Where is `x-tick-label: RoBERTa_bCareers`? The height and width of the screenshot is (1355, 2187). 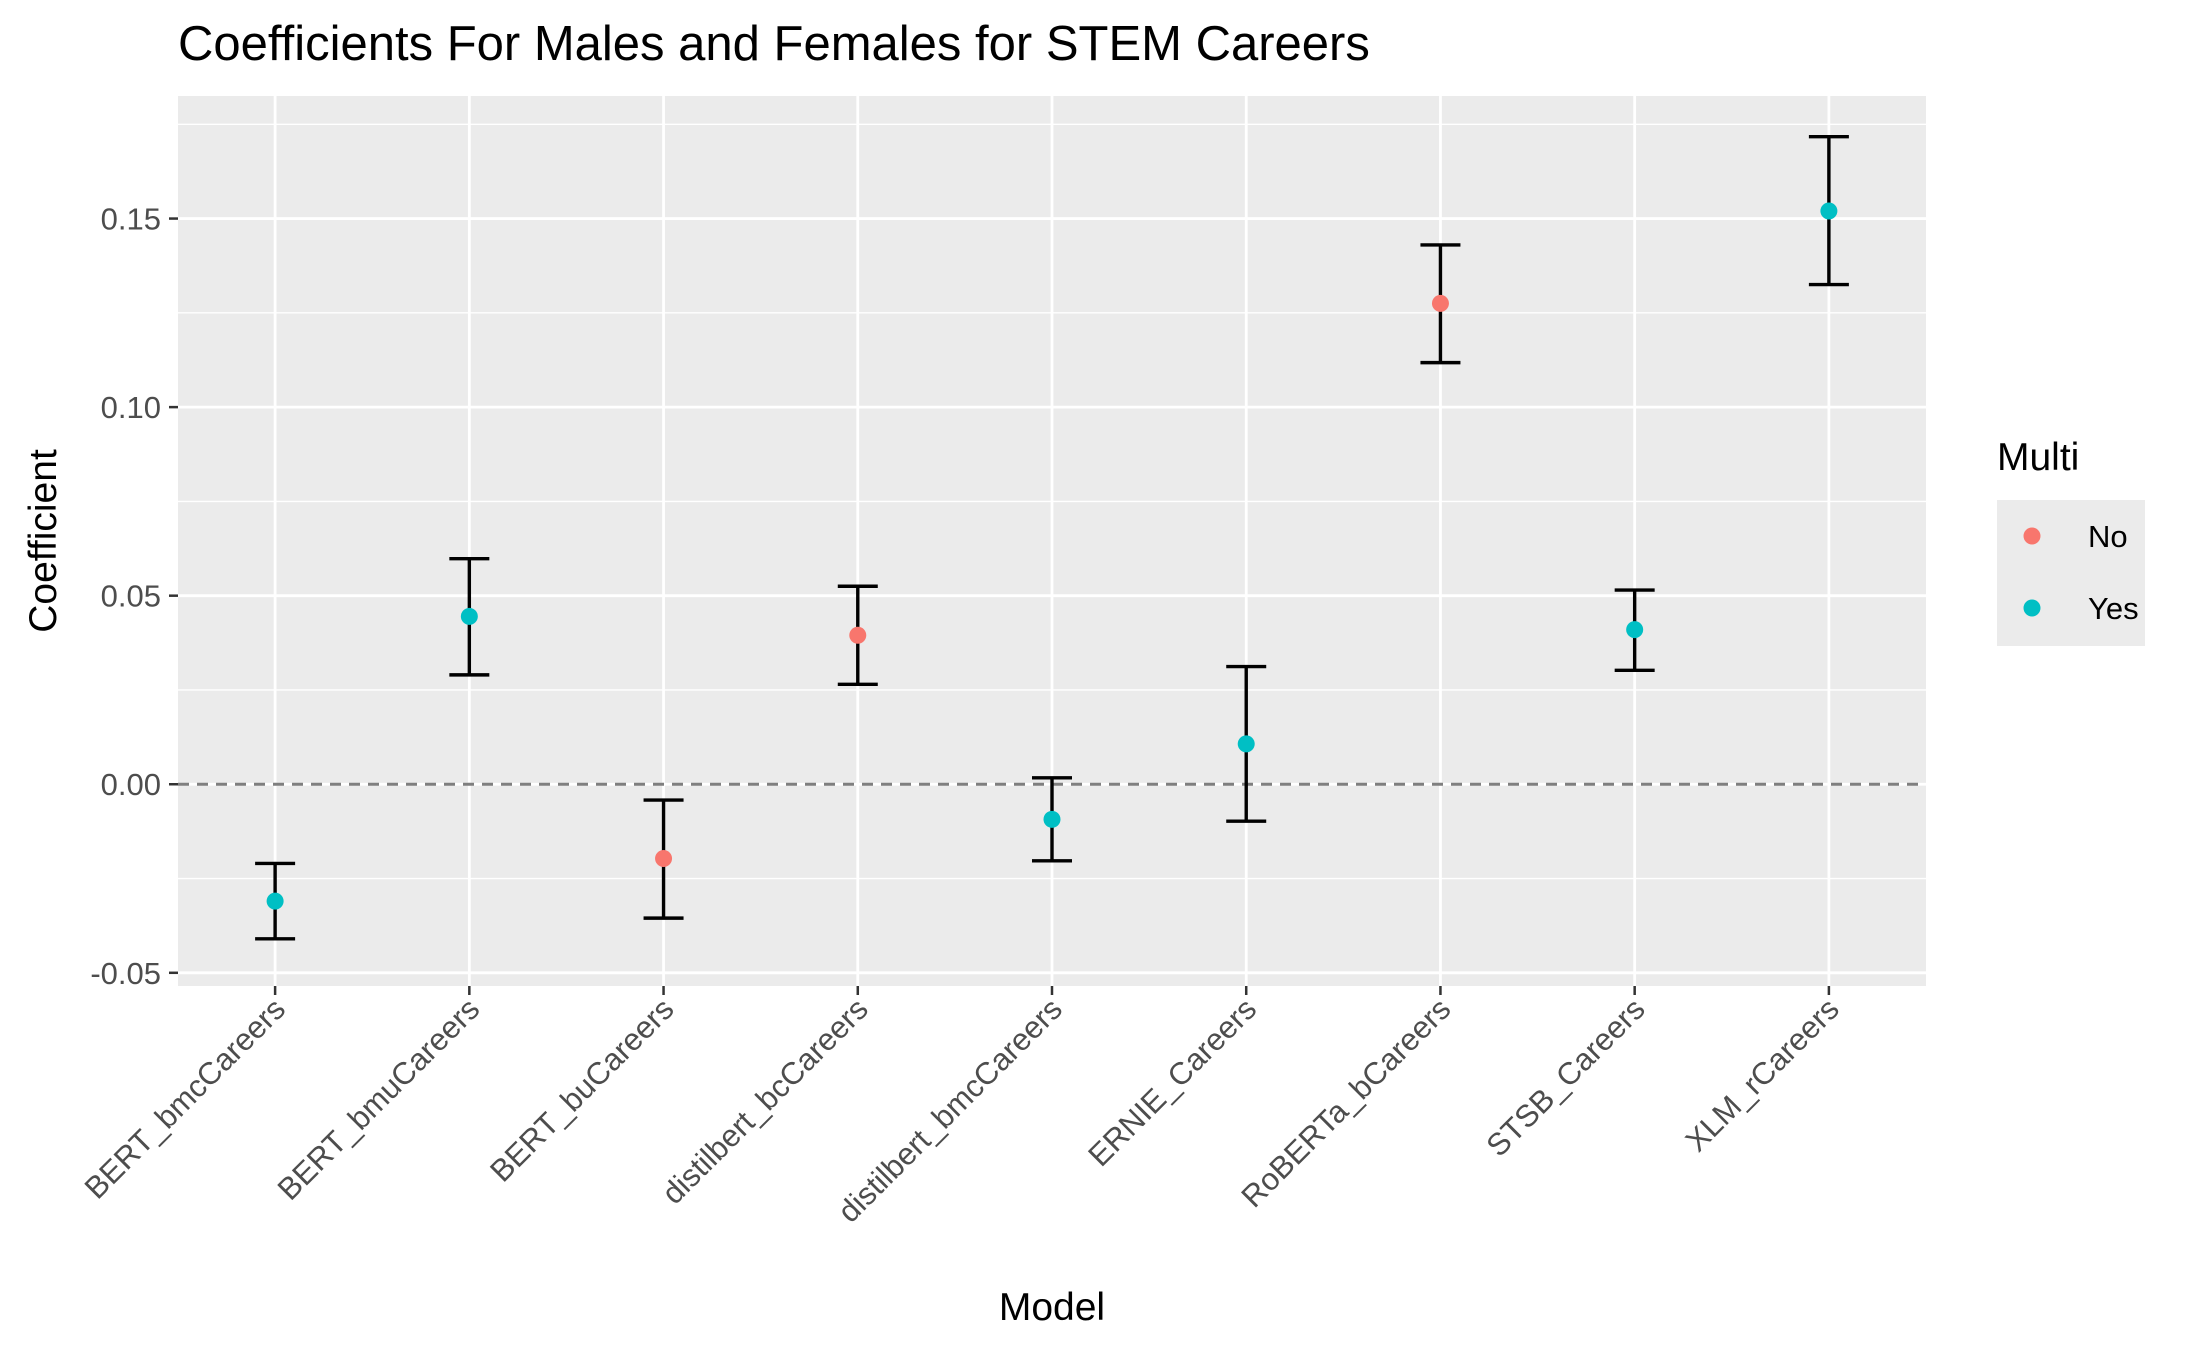 x-tick-label: RoBERTa_bCareers is located at coordinates (1345, 1102).